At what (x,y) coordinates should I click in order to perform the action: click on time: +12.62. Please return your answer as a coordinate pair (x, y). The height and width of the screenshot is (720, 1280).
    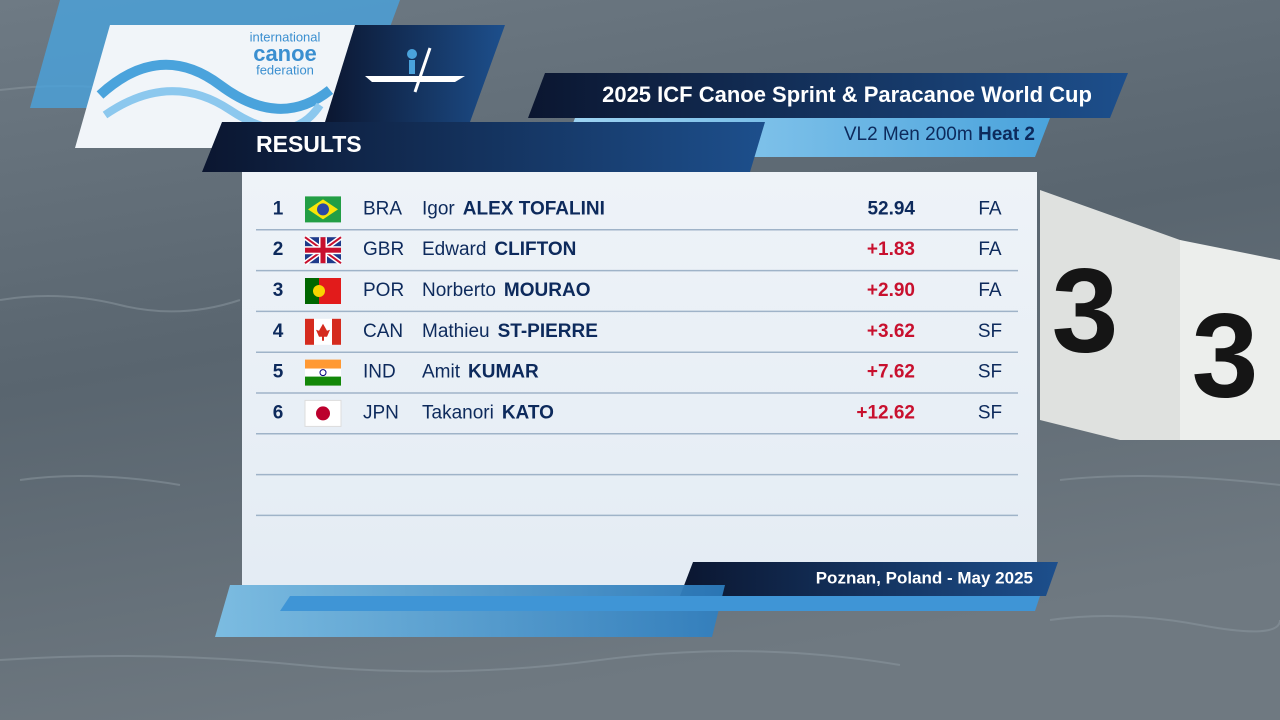
    Looking at the image, I should click on (885, 412).